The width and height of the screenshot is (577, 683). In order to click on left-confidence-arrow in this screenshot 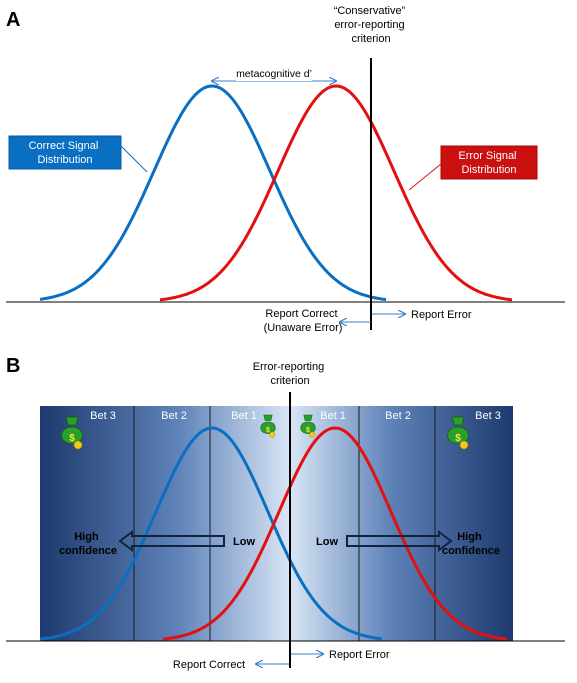, I will do `click(171, 541)`.